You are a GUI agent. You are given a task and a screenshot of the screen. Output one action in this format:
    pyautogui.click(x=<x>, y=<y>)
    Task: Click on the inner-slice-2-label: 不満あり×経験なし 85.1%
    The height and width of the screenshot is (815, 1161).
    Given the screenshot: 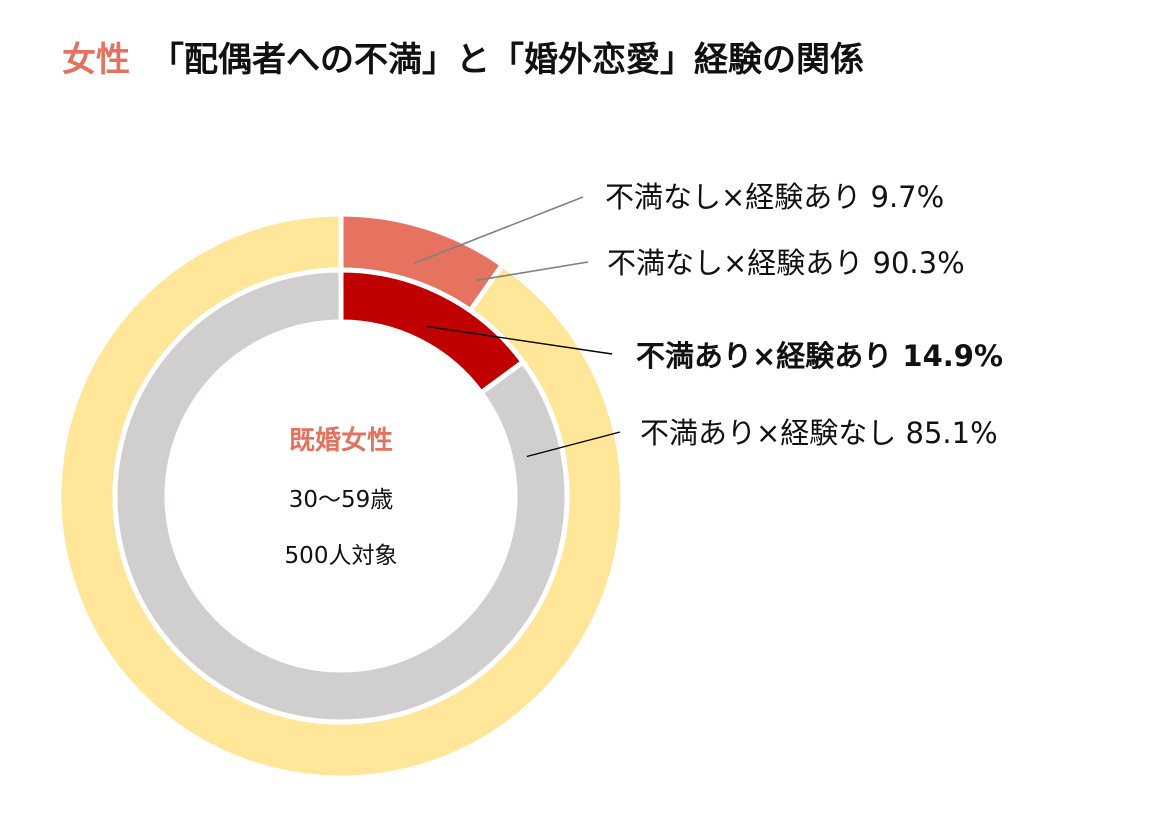 What is the action you would take?
    pyautogui.click(x=819, y=433)
    